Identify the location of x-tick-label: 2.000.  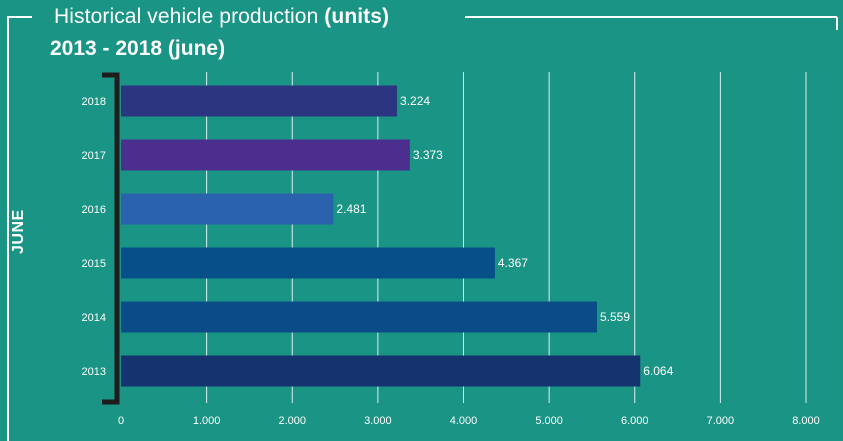
(292, 421).